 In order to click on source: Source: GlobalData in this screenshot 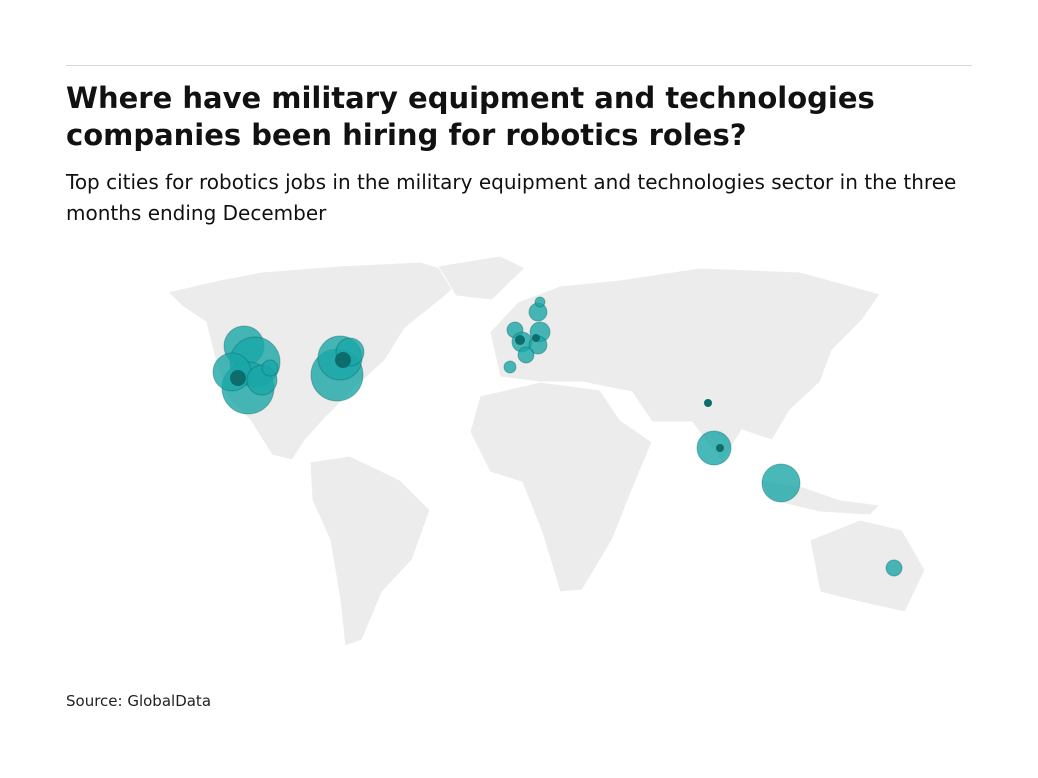, I will do `click(139, 701)`.